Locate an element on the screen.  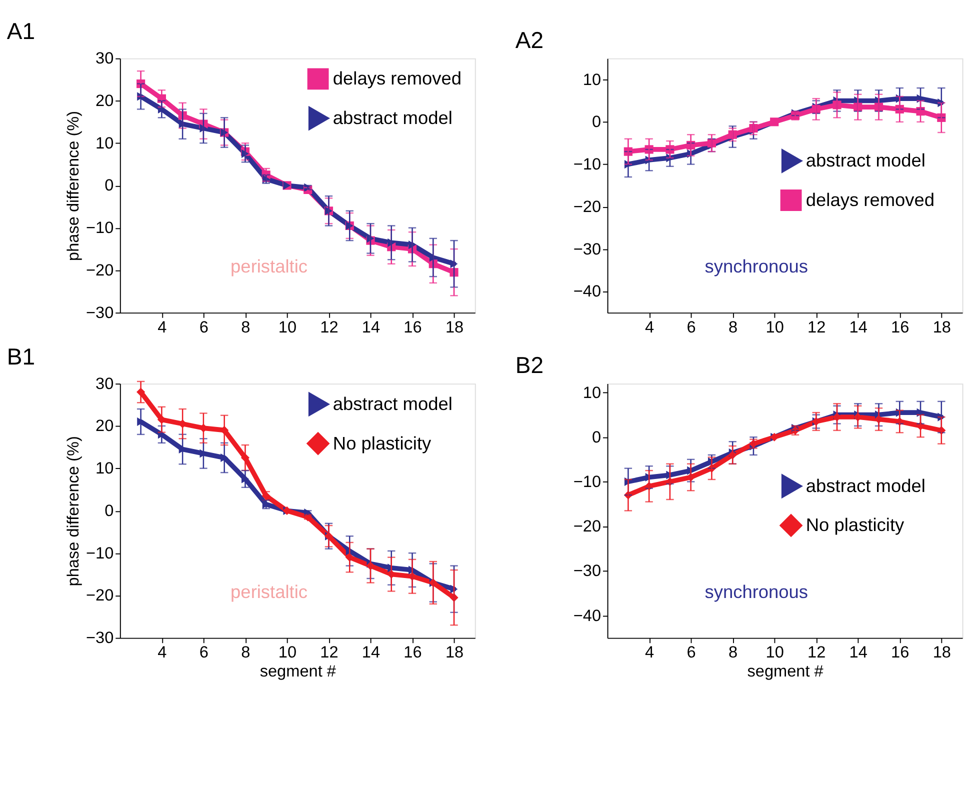
chart-title: B2 is located at coordinates (529, 365).